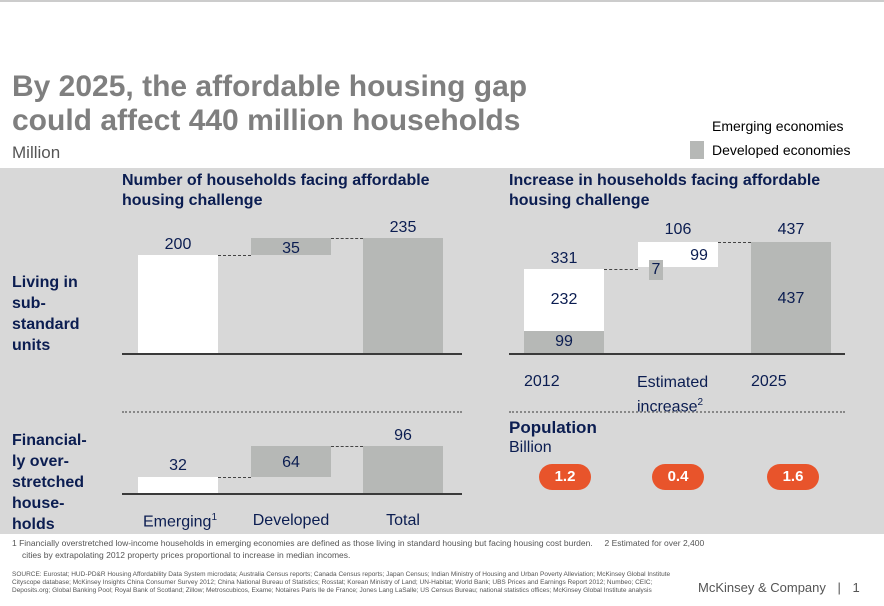 The height and width of the screenshot is (606, 884). What do you see at coordinates (403, 227) in the screenshot?
I see `value-sub-total: 235` at bounding box center [403, 227].